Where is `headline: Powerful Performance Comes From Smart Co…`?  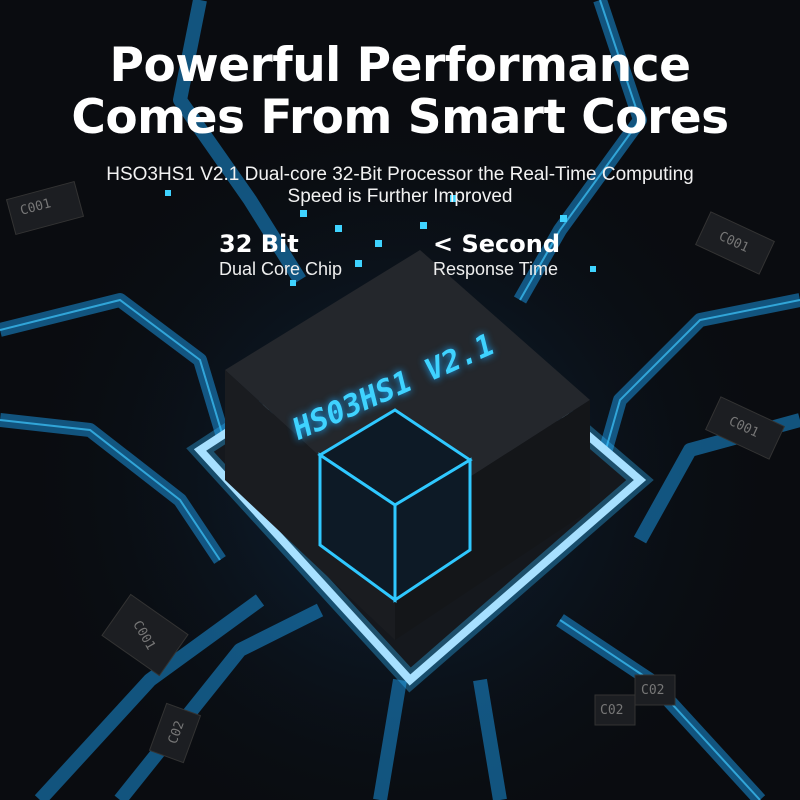
headline: Powerful Performance Comes From Smart Co… is located at coordinates (400, 92).